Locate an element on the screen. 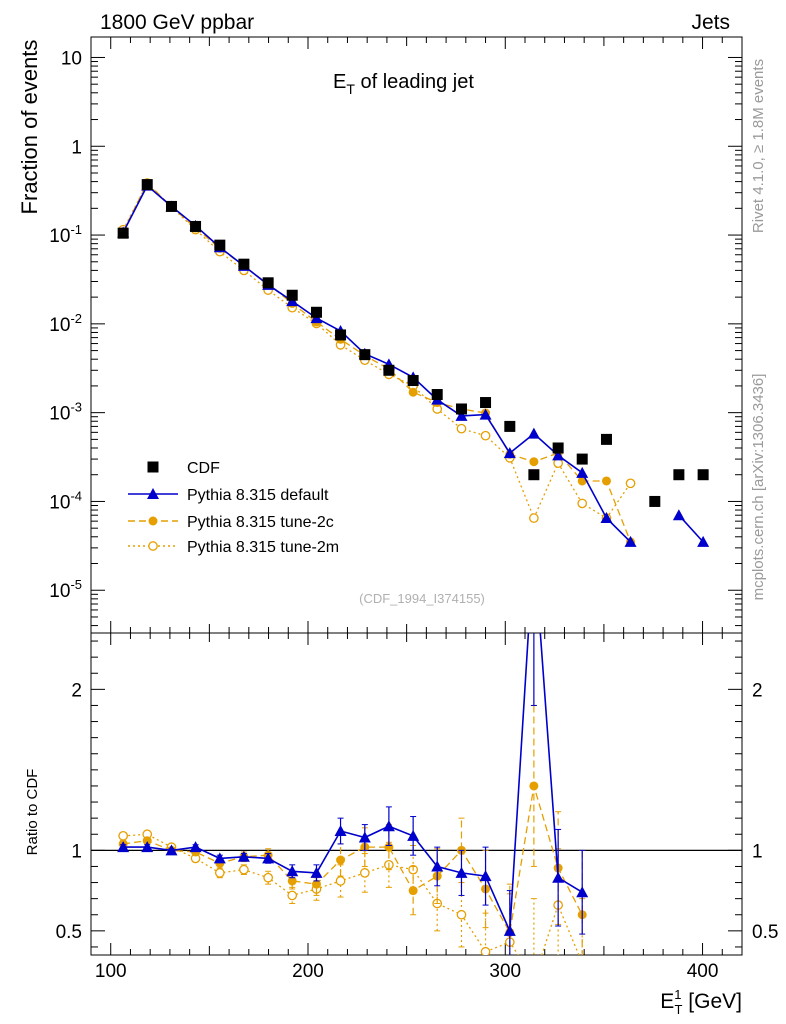  legend-label: CDF is located at coordinates (203, 468).